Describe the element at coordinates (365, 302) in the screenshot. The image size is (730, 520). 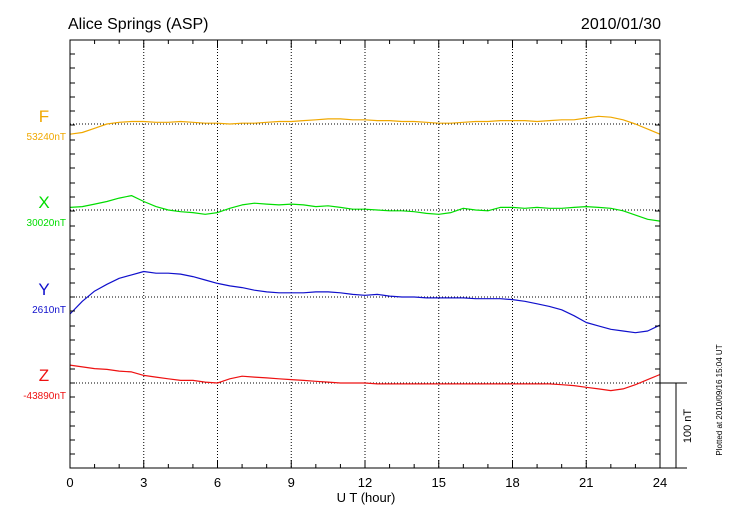
I see `series-line-y` at that location.